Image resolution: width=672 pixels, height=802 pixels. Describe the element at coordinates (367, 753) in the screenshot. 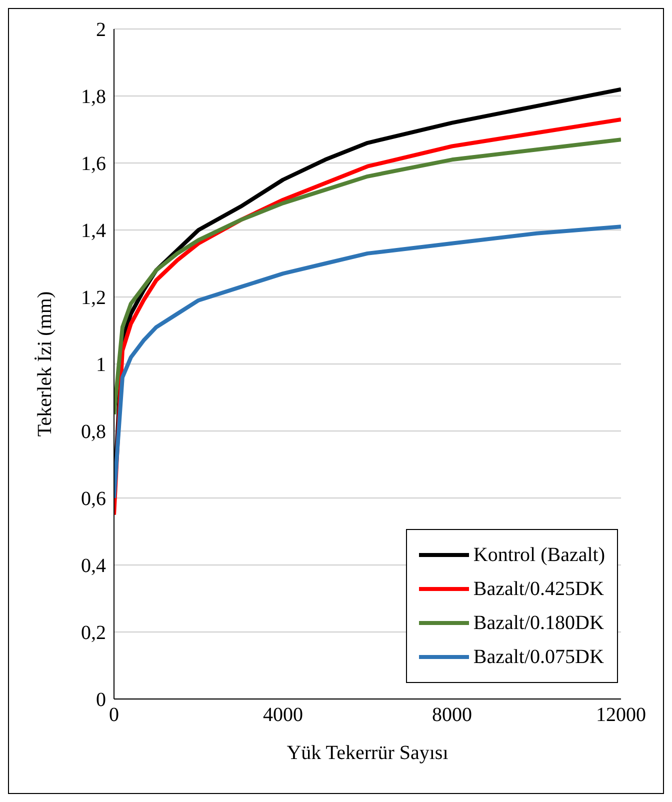

I see `x-axis-title: Yük Tekerrür Sayısı` at that location.